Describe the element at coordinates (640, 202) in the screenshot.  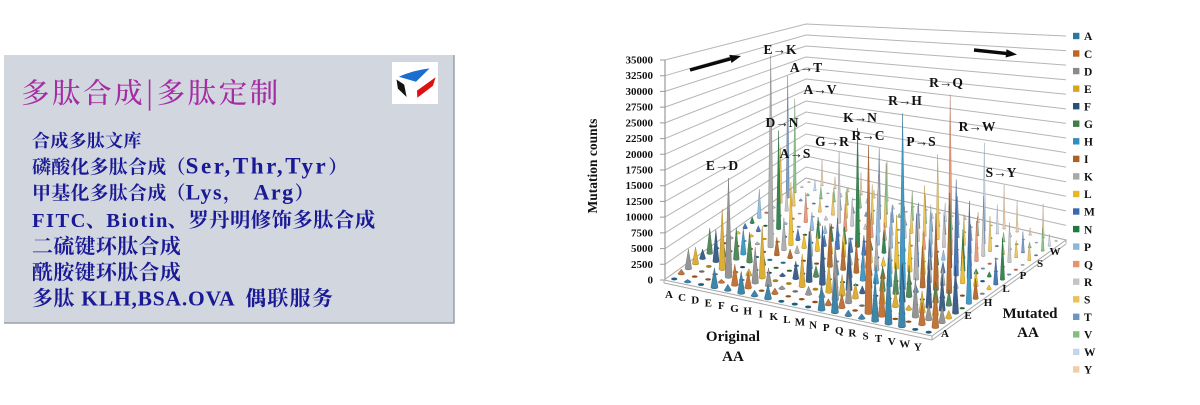
I see `svg-text: 12500` at that location.